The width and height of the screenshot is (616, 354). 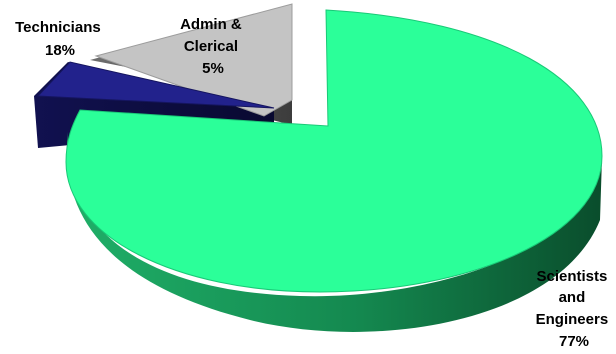 What do you see at coordinates (155, 85) in the screenshot?
I see `slice-technicians` at bounding box center [155, 85].